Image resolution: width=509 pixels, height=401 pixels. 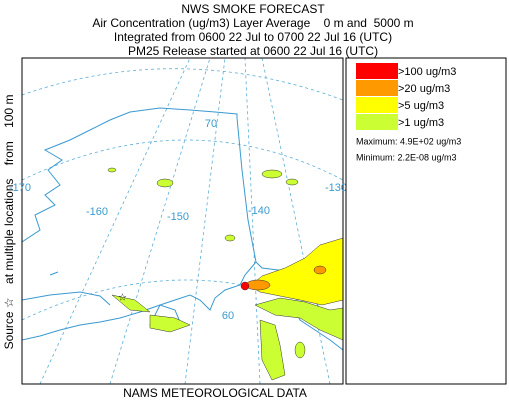 What do you see at coordinates (421, 106) in the screenshot?
I see `legend-label: >5 ug/m3` at bounding box center [421, 106].